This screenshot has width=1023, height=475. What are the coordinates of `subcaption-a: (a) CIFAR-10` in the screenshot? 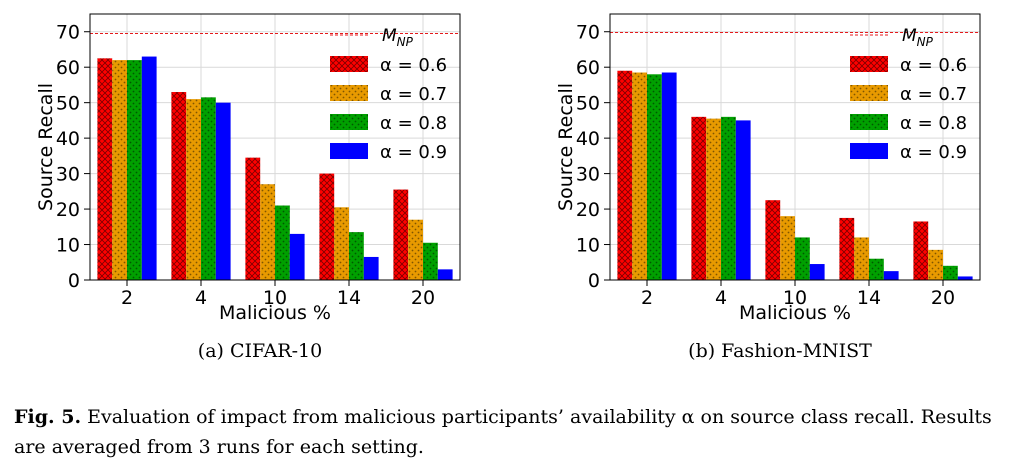 It's located at (260, 351).